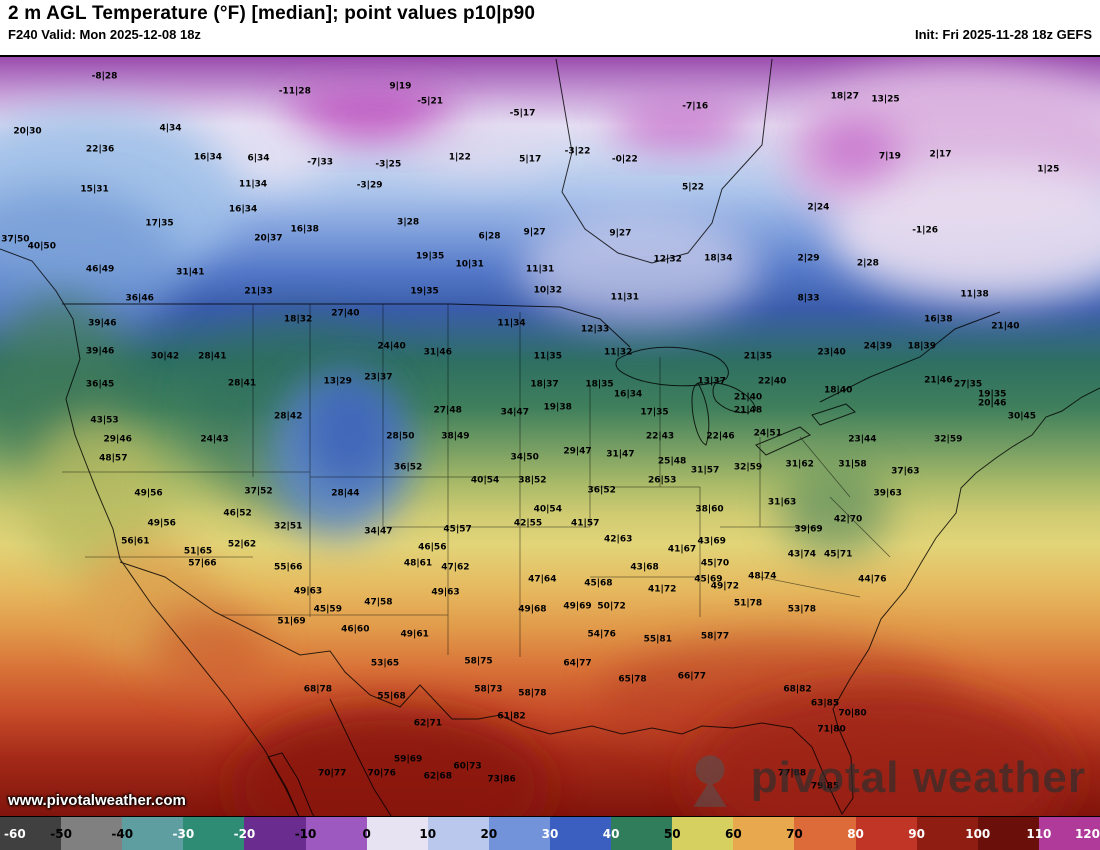  What do you see at coordinates (170, 128) in the screenshot?
I see `point-value: 4|34` at bounding box center [170, 128].